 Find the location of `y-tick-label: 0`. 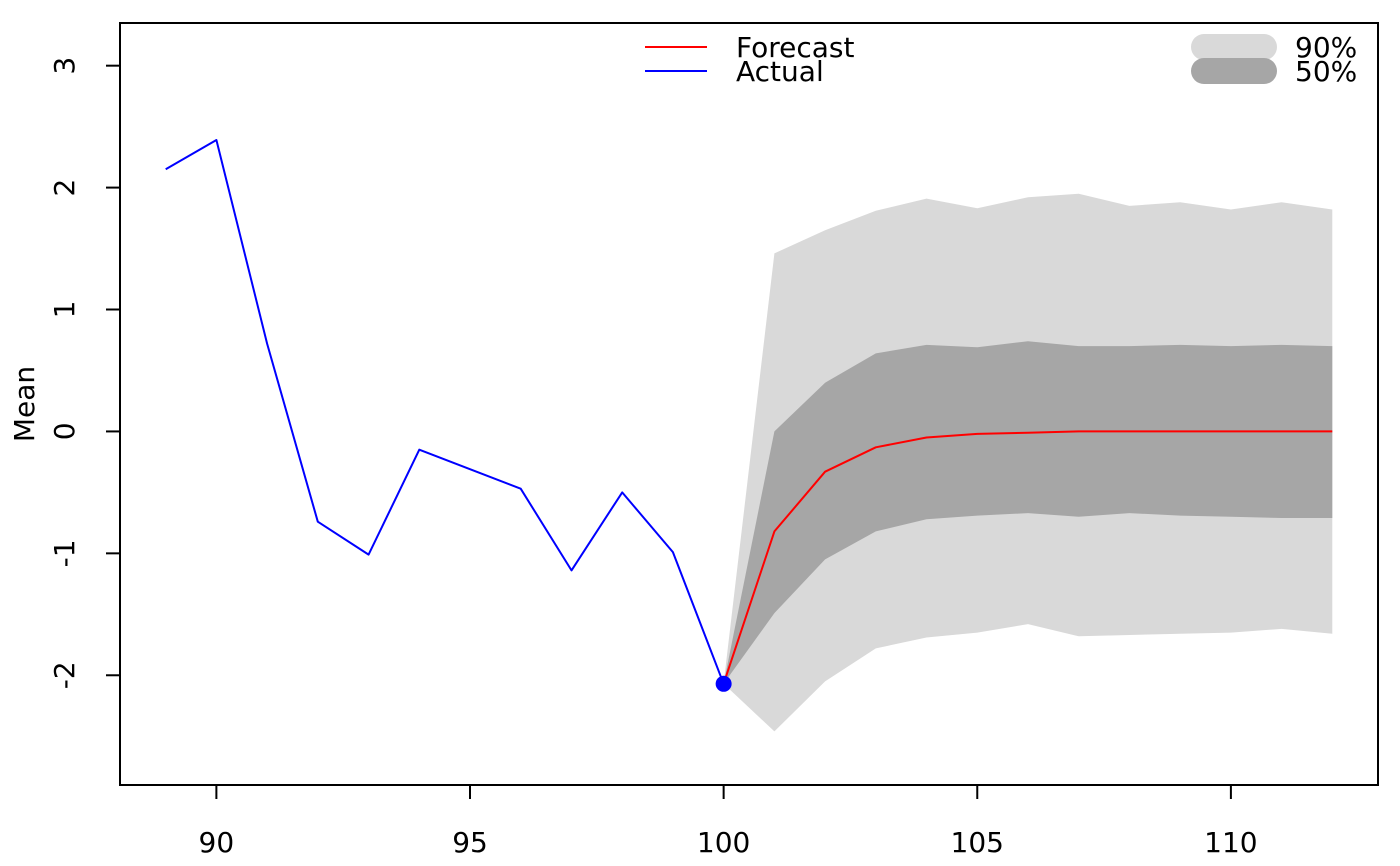

y-tick-label: 0 is located at coordinates (64, 431).